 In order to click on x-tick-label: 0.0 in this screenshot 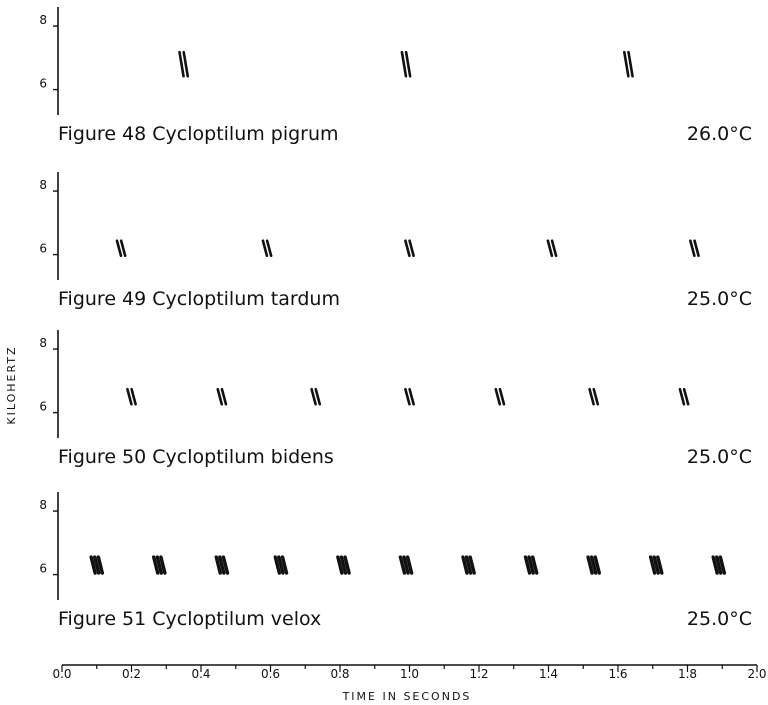, I will do `click(61, 674)`.